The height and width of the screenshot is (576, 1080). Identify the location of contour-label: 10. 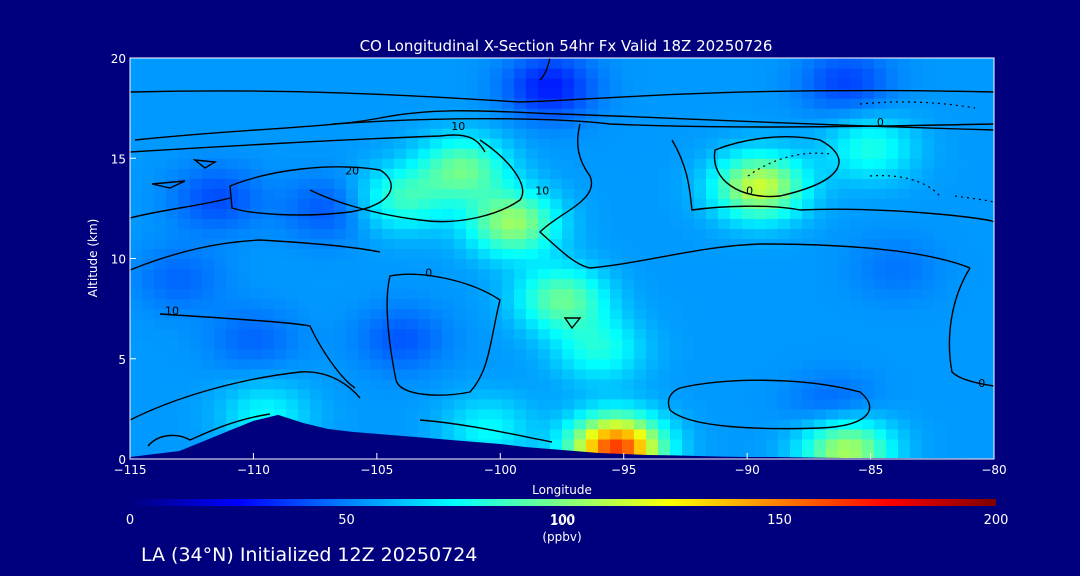
(542, 190).